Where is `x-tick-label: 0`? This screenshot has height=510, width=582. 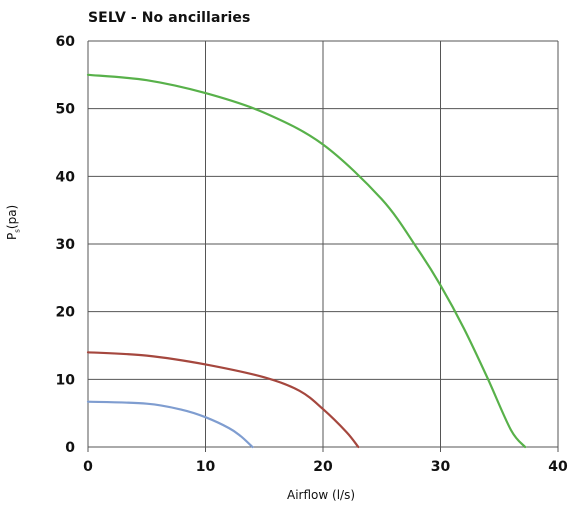 x-tick-label: 0 is located at coordinates (88, 467).